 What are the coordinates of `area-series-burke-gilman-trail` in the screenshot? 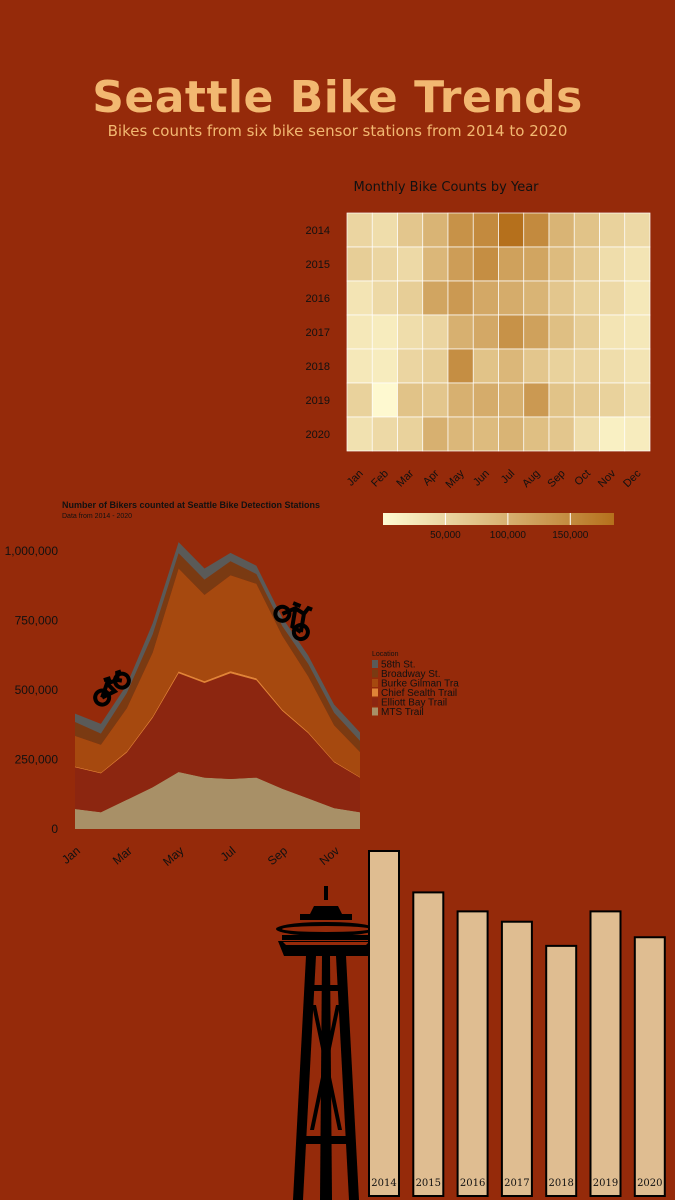 It's located at (217, 672).